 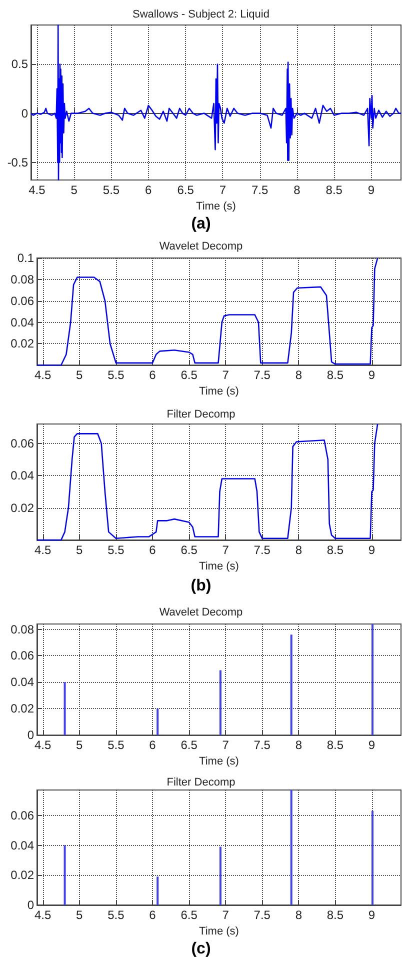 What do you see at coordinates (19, 64) in the screenshot?
I see `y-tick-label: 0.5` at bounding box center [19, 64].